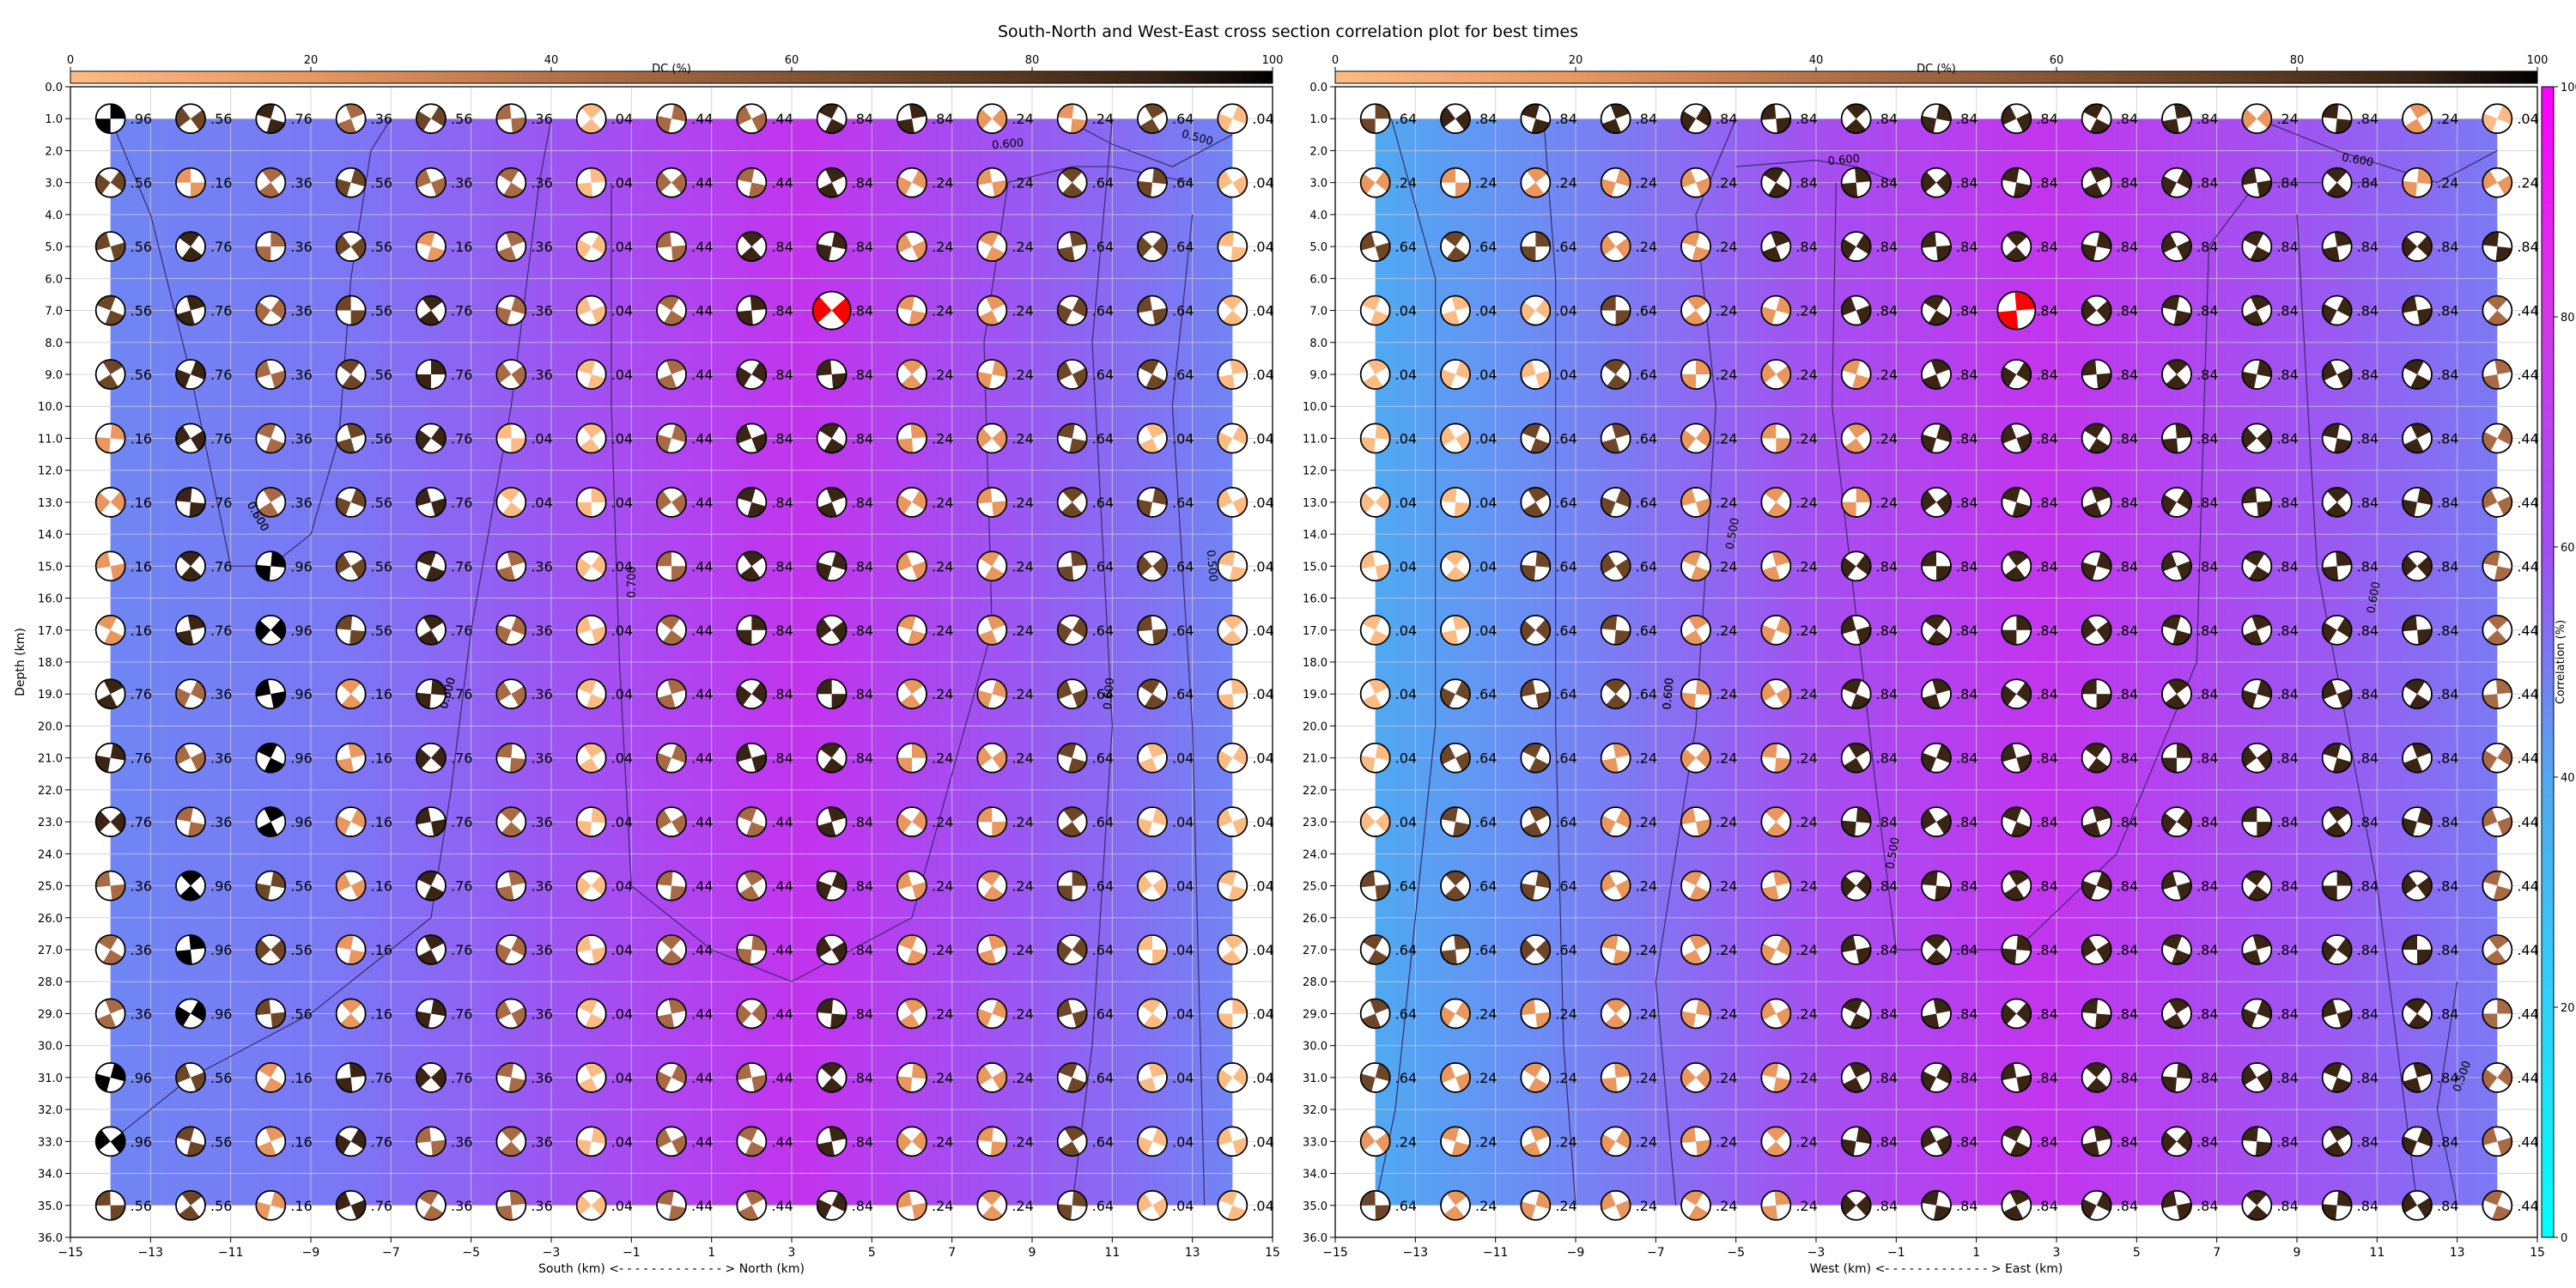 This screenshot has width=2576, height=1288. I want to click on y-tick-label: 1.0, so click(1318, 119).